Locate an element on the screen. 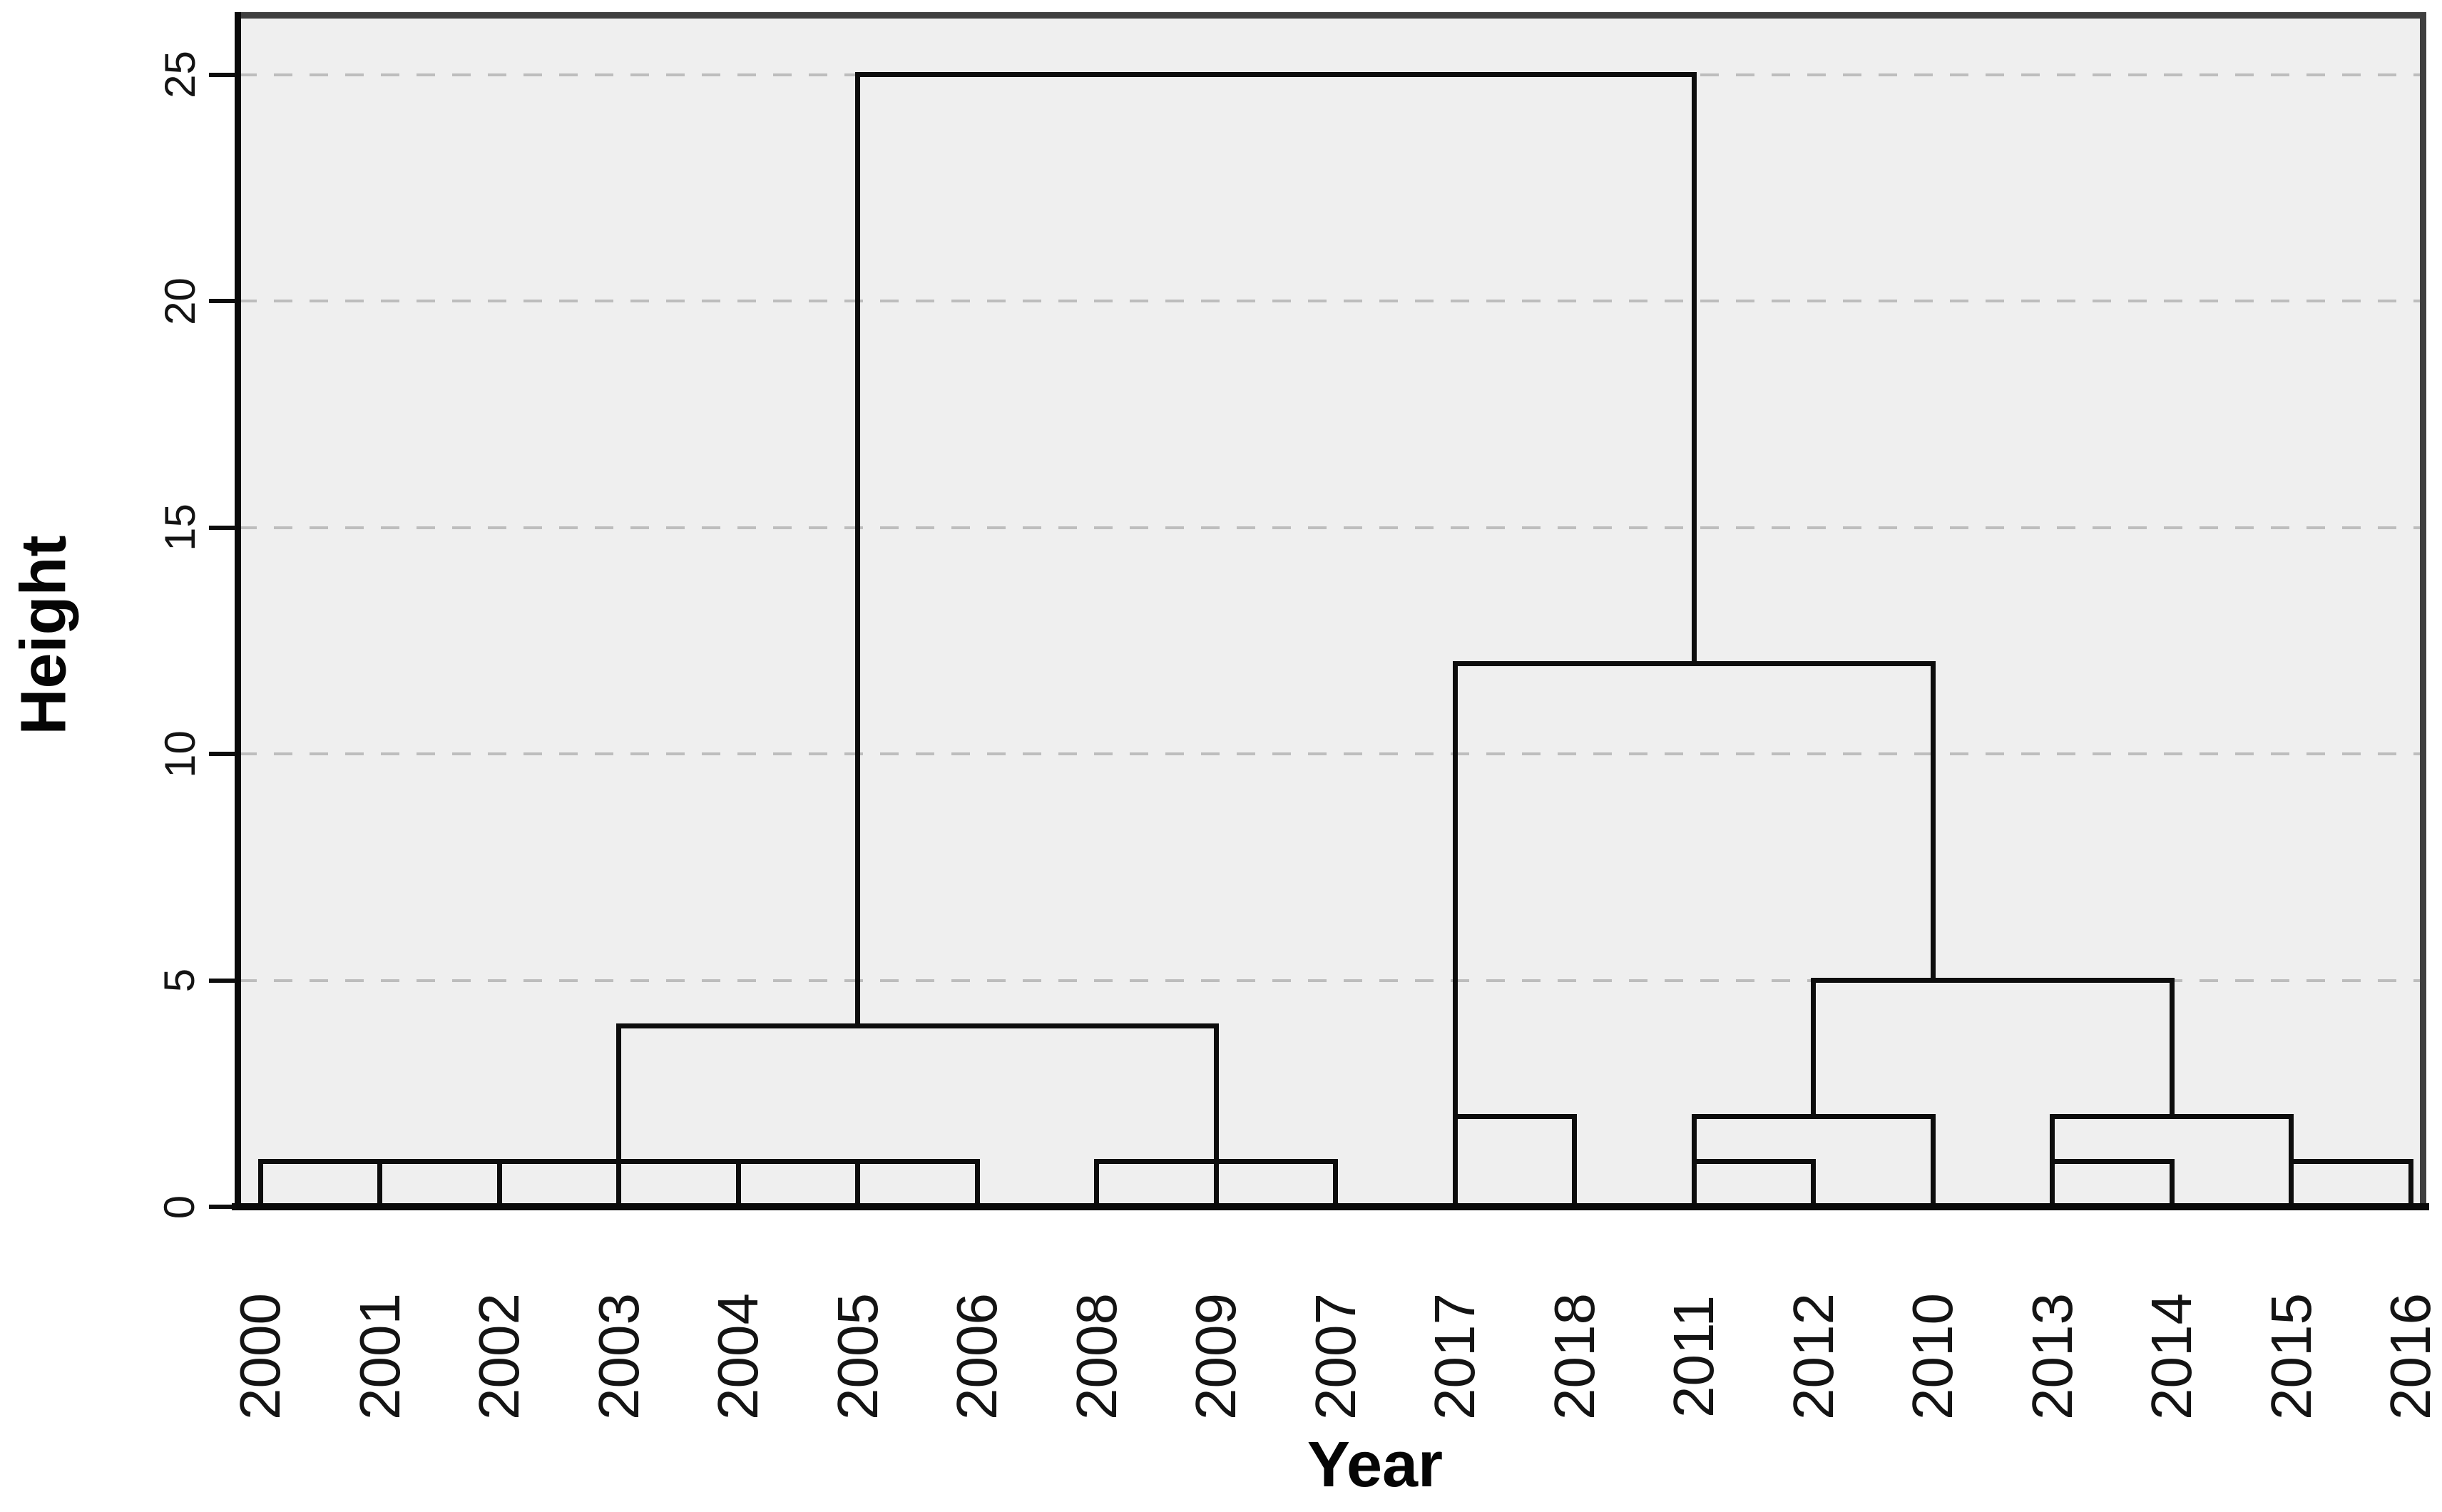  y-tick-label-box-25: 25 is located at coordinates (179, 75).